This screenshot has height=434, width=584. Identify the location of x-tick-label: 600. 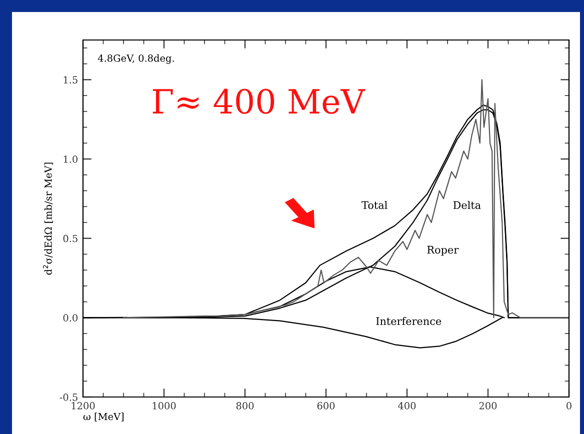
(326, 406).